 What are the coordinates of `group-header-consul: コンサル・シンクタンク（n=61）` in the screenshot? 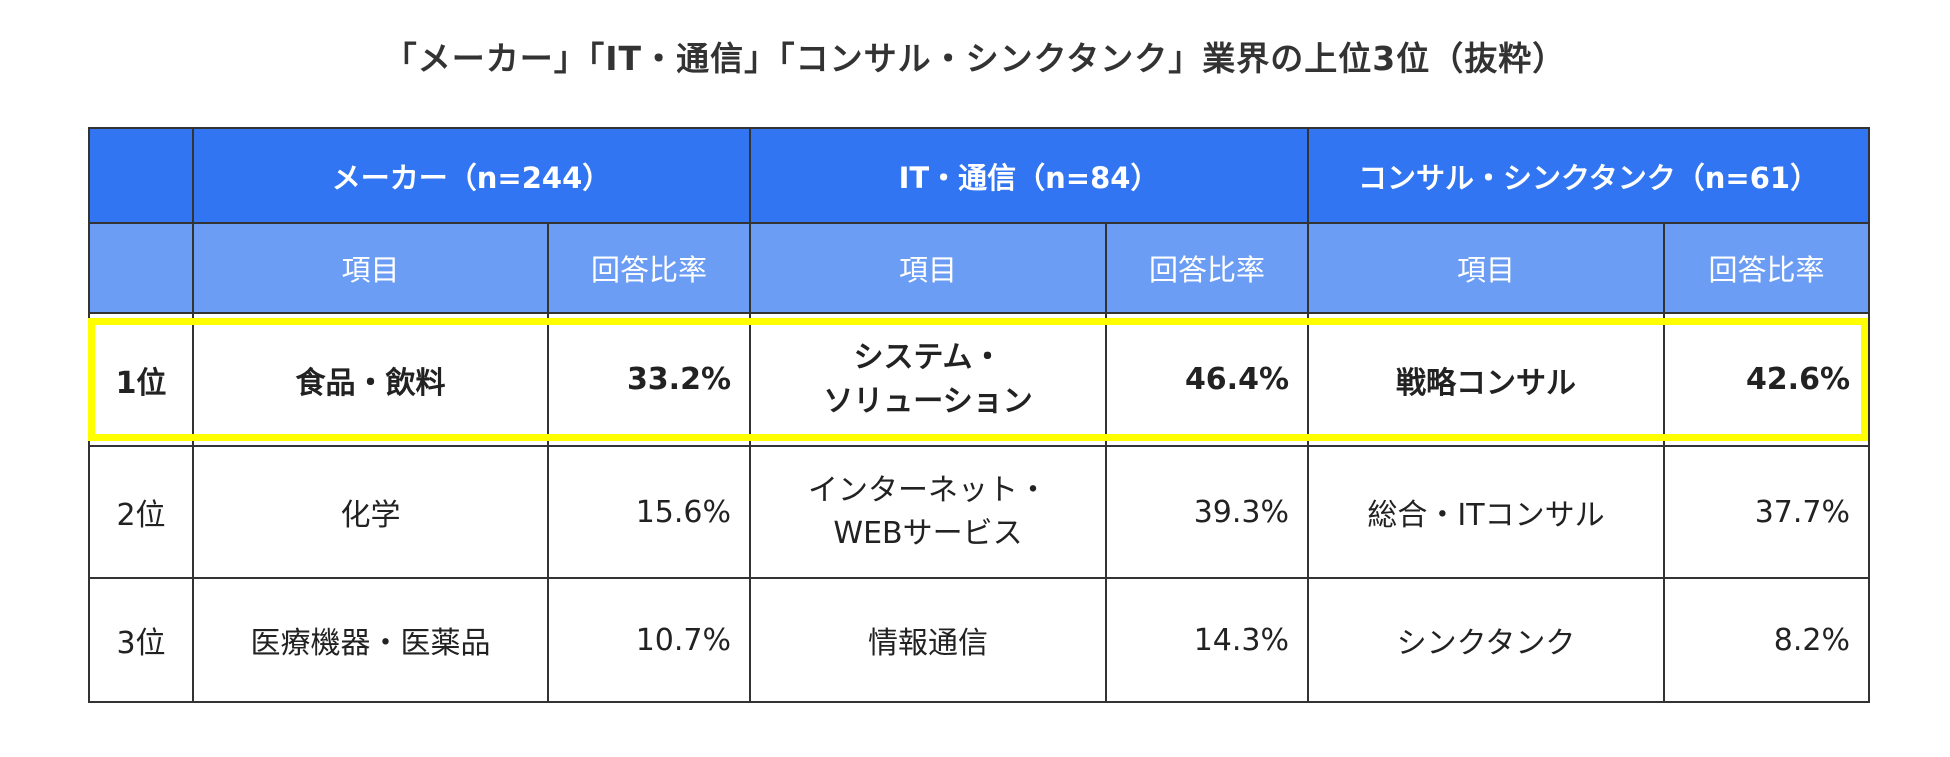 It's located at (1589, 175).